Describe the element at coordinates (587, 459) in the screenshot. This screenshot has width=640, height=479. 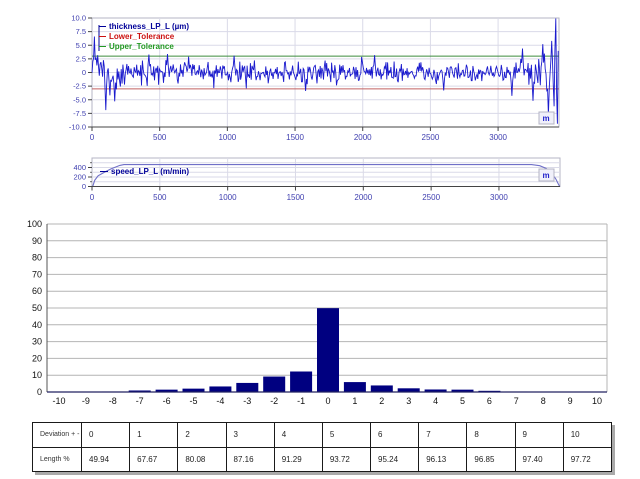
I see `table-cell: 97.72` at that location.